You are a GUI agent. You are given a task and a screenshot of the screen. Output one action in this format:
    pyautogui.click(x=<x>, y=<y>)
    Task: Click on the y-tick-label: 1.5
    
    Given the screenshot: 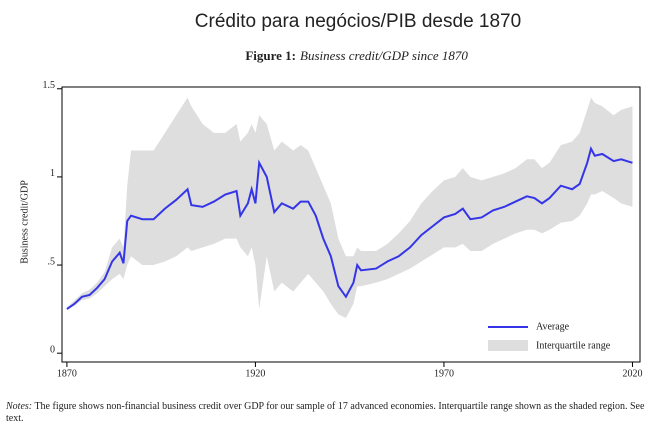 What is the action you would take?
    pyautogui.click(x=49, y=85)
    